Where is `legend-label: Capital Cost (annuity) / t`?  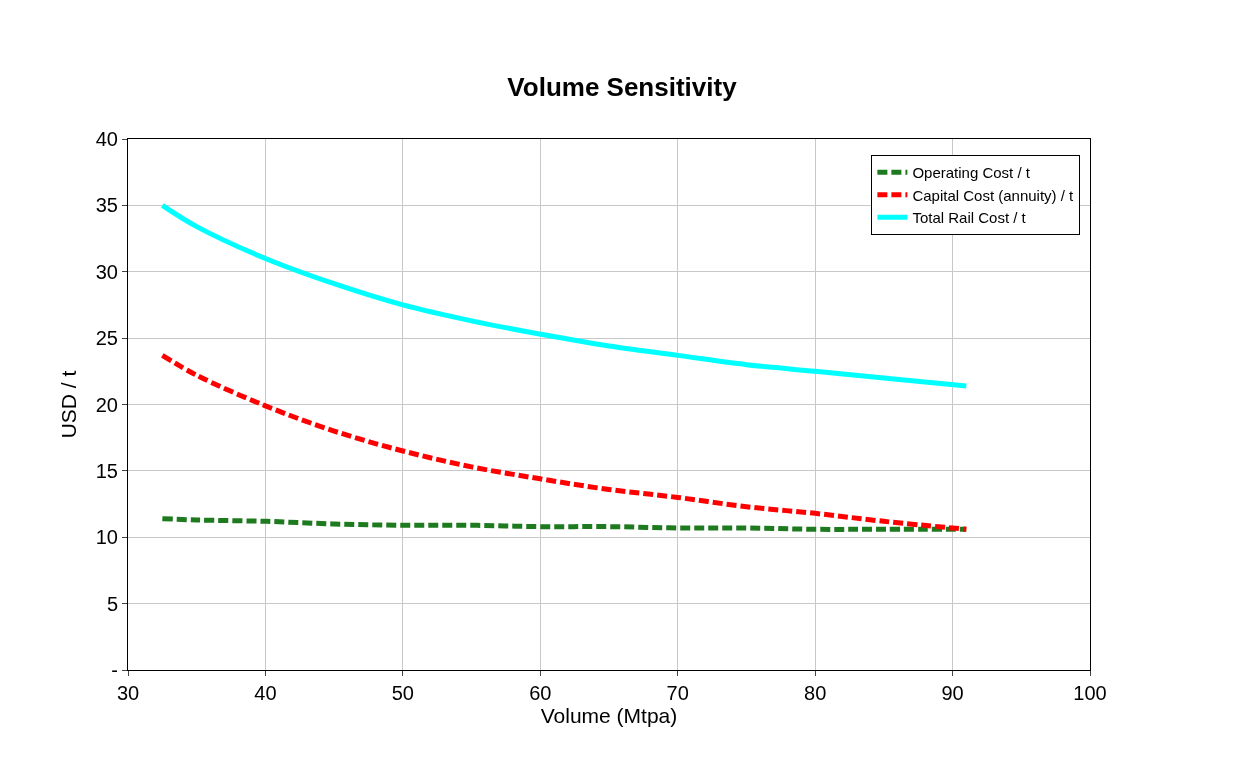
legend-label: Capital Cost (annuity) / t is located at coordinates (993, 195).